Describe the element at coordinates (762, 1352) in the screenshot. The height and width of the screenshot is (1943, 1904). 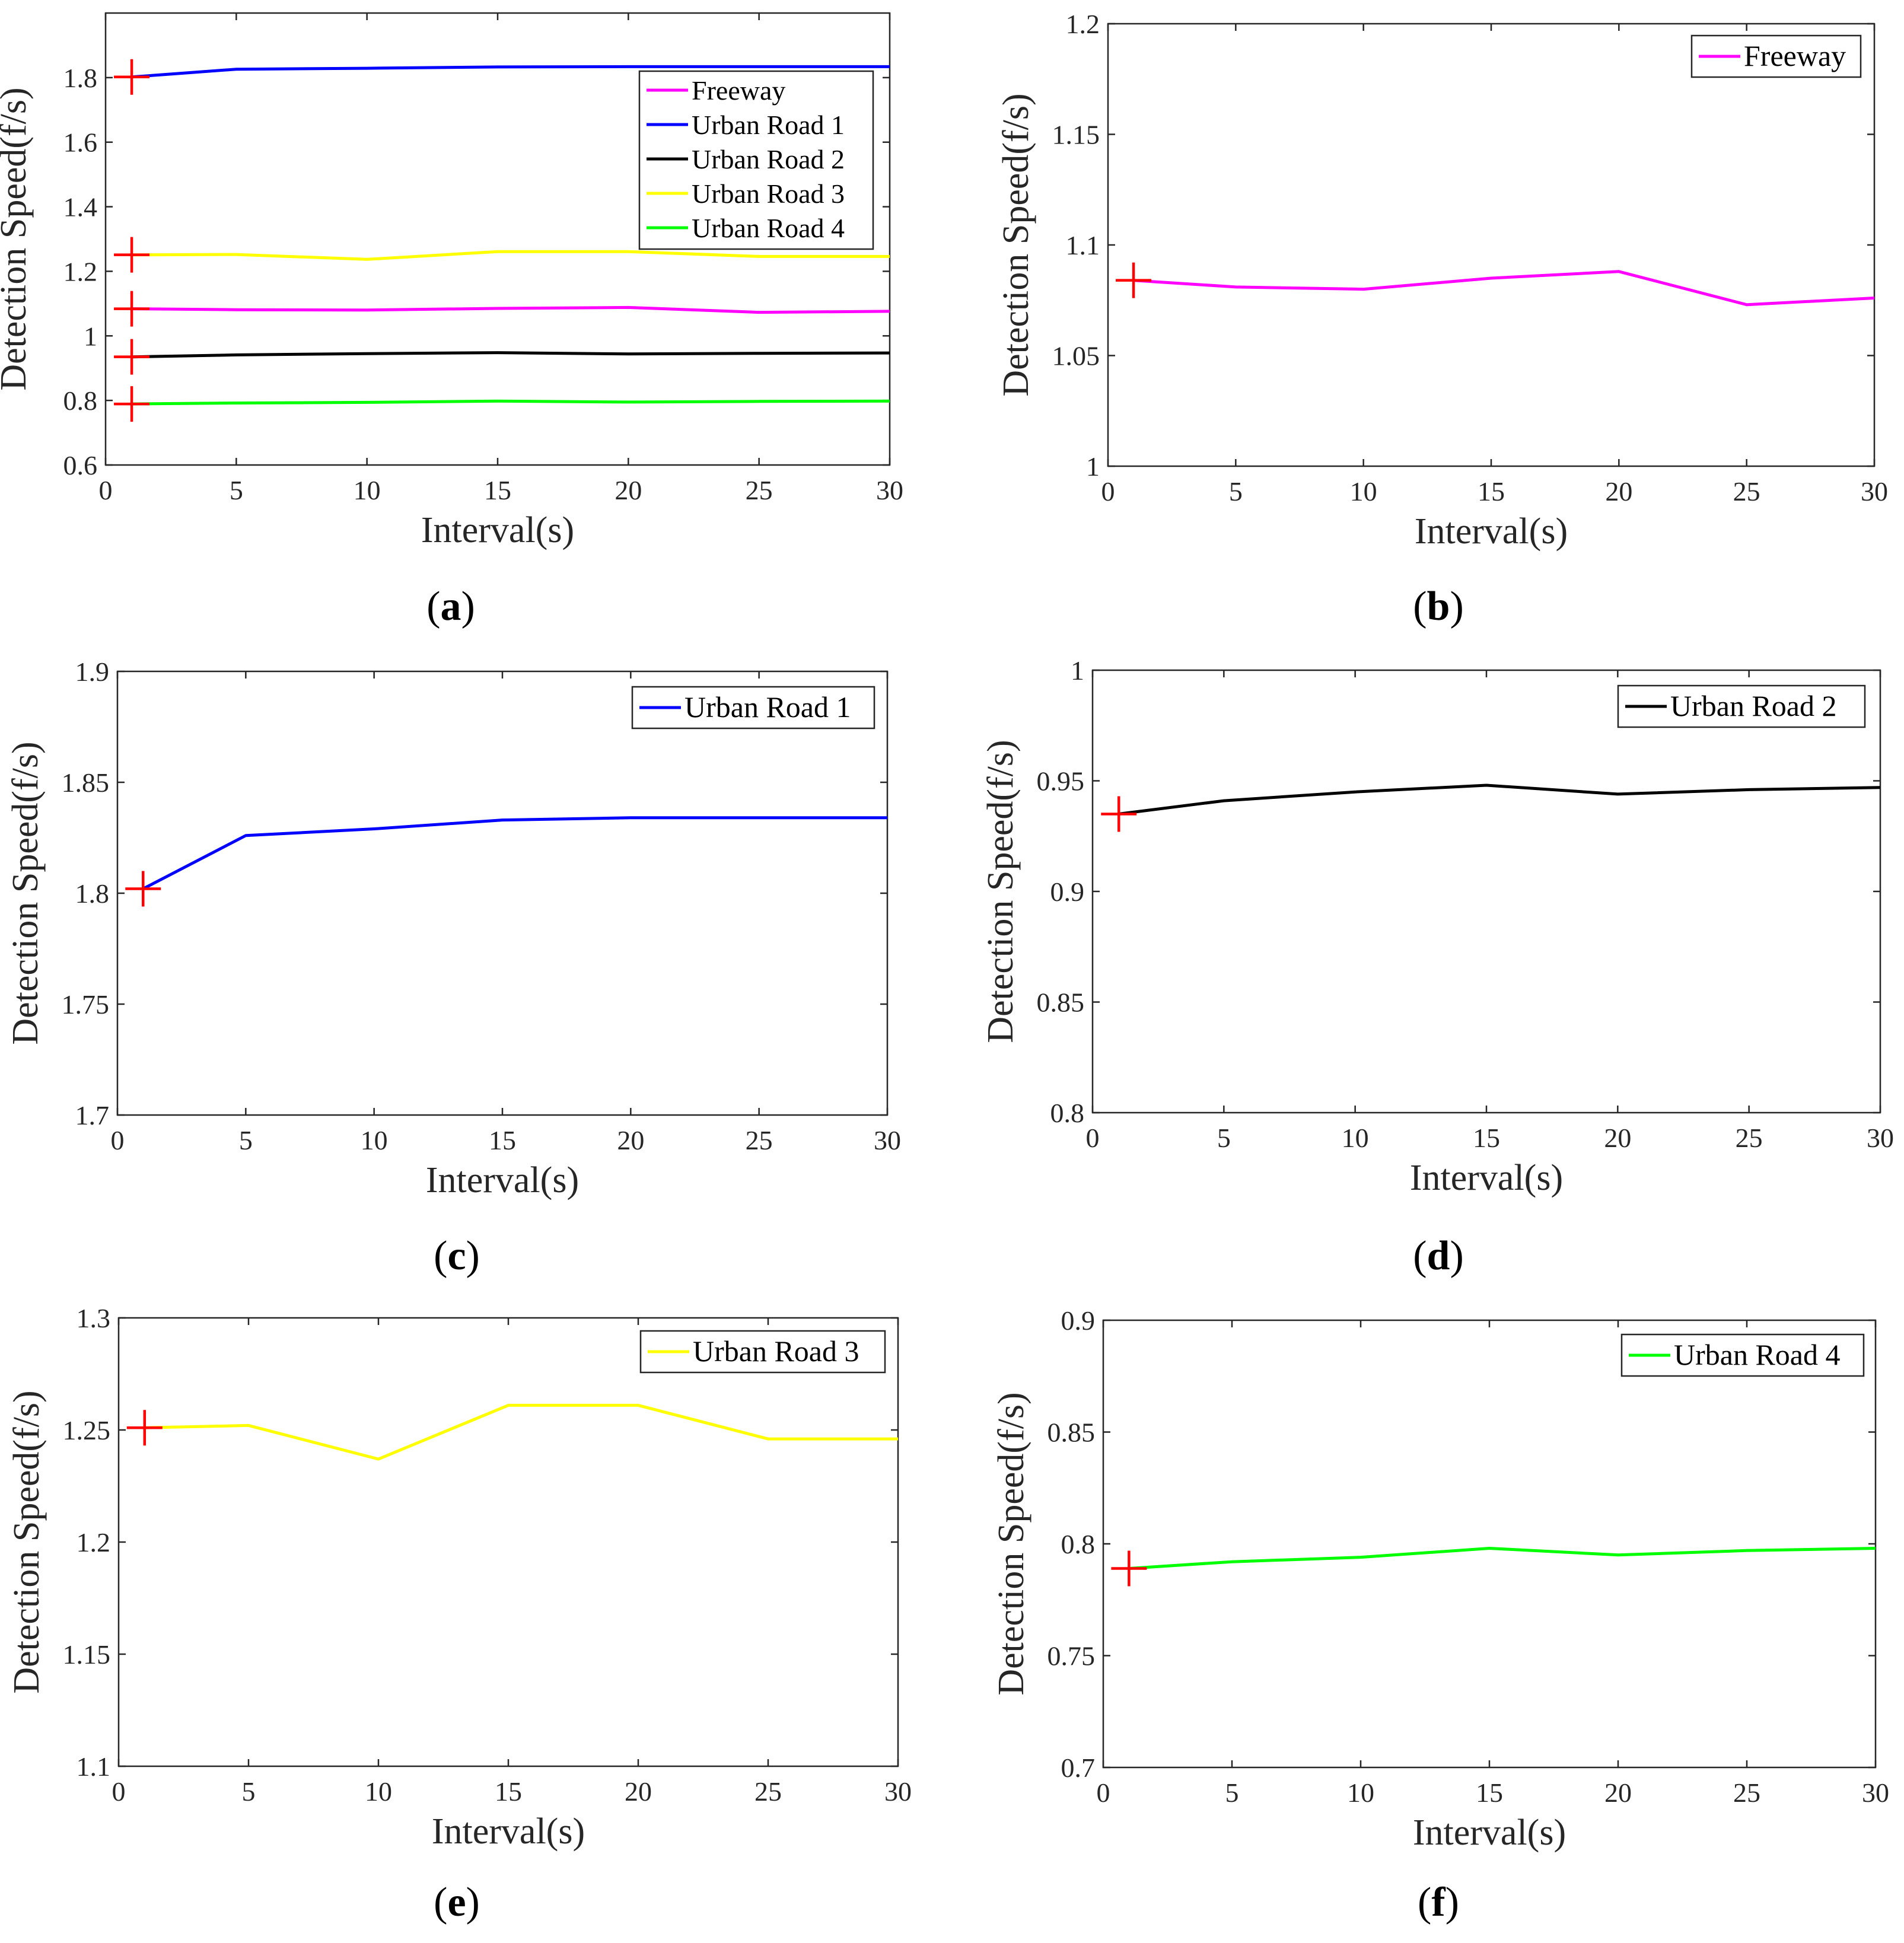
I see `legend: Urban Road 3` at that location.